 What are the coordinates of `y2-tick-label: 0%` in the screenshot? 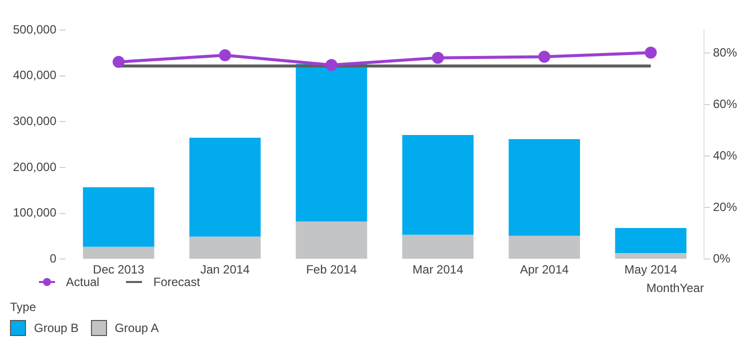 It's located at (721, 259).